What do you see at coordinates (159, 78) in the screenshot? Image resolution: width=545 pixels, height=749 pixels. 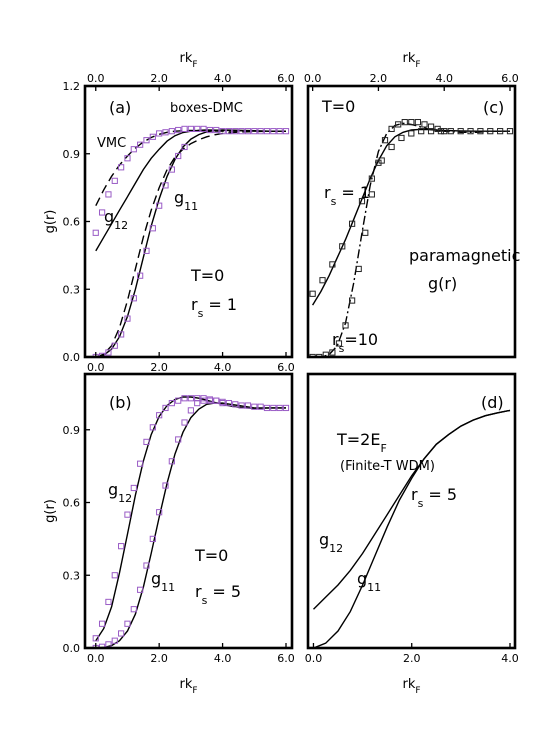 I see `top-tick-label: 2.0` at bounding box center [159, 78].